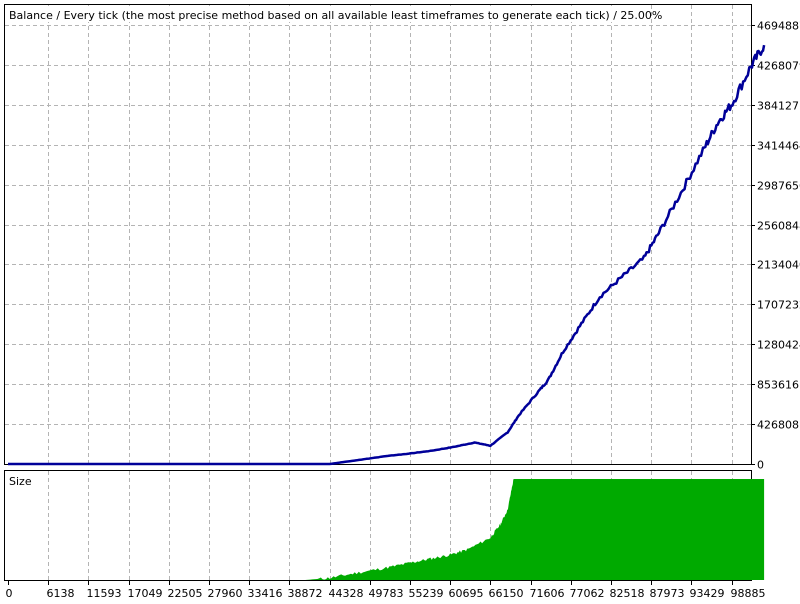 Image resolution: width=800 pixels, height=604 pixels. I want to click on x-tick-label: 87973, so click(667, 593).